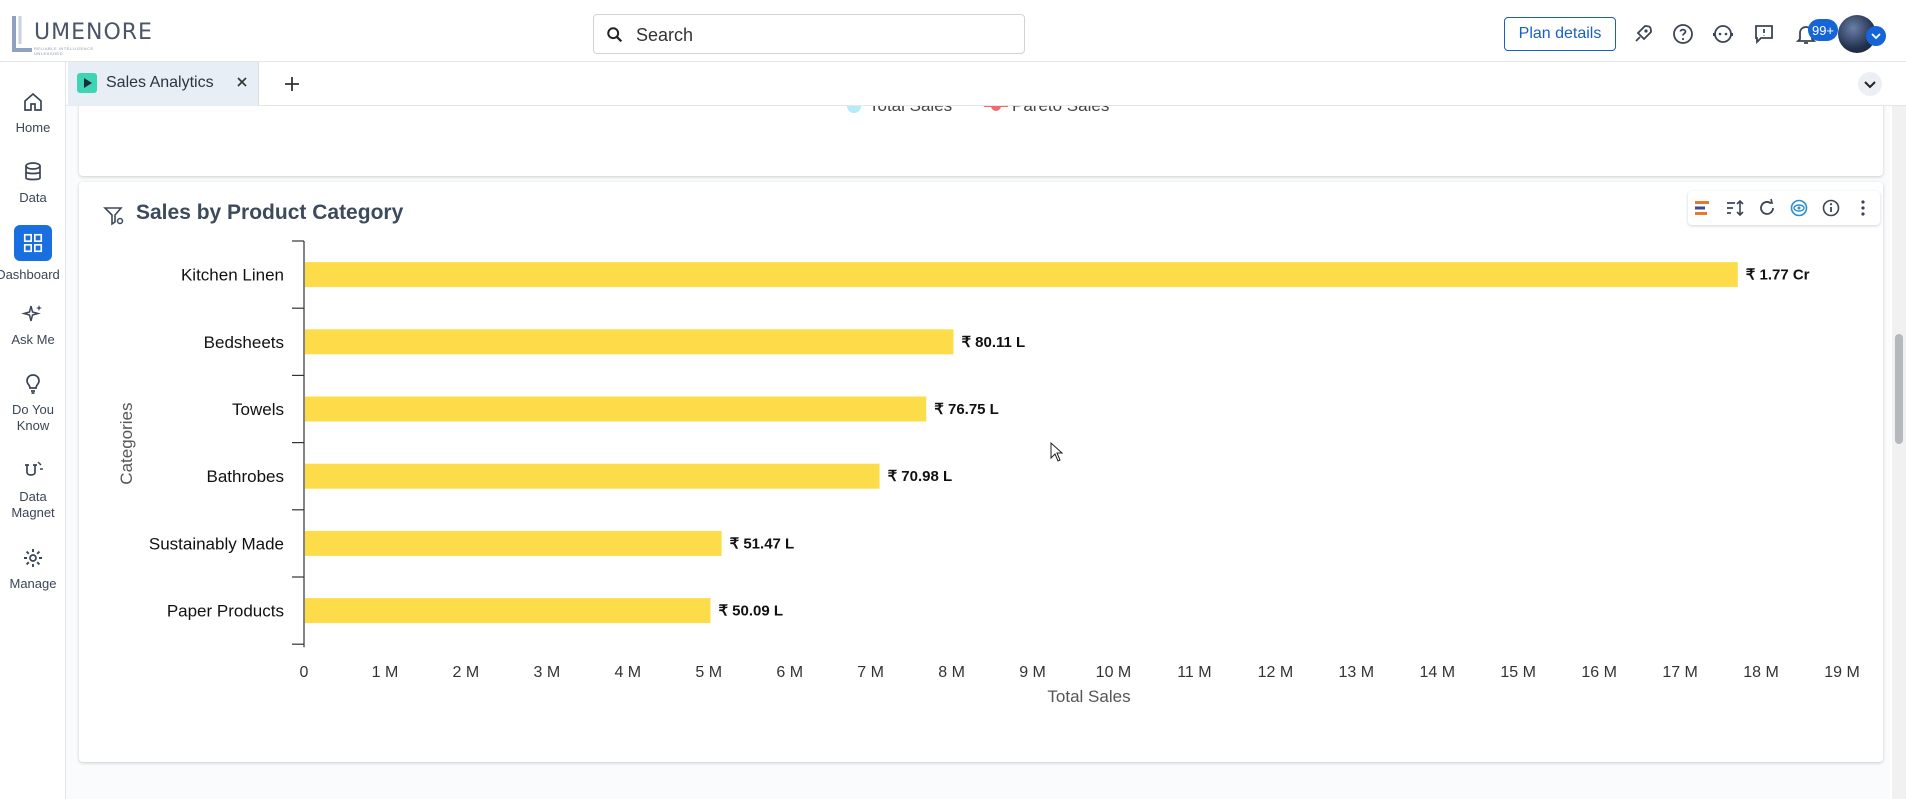 The image size is (1906, 799). What do you see at coordinates (33, 183) in the screenshot?
I see `sidebar-item-data: Data` at bounding box center [33, 183].